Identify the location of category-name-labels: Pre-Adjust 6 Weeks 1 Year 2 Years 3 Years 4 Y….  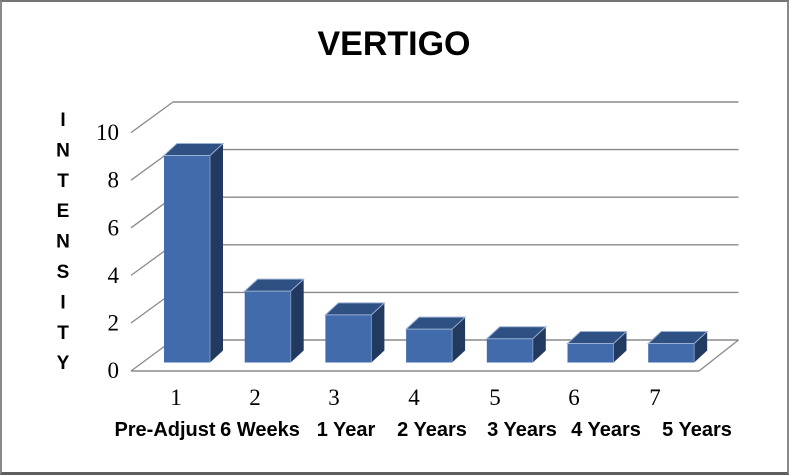
(422, 430).